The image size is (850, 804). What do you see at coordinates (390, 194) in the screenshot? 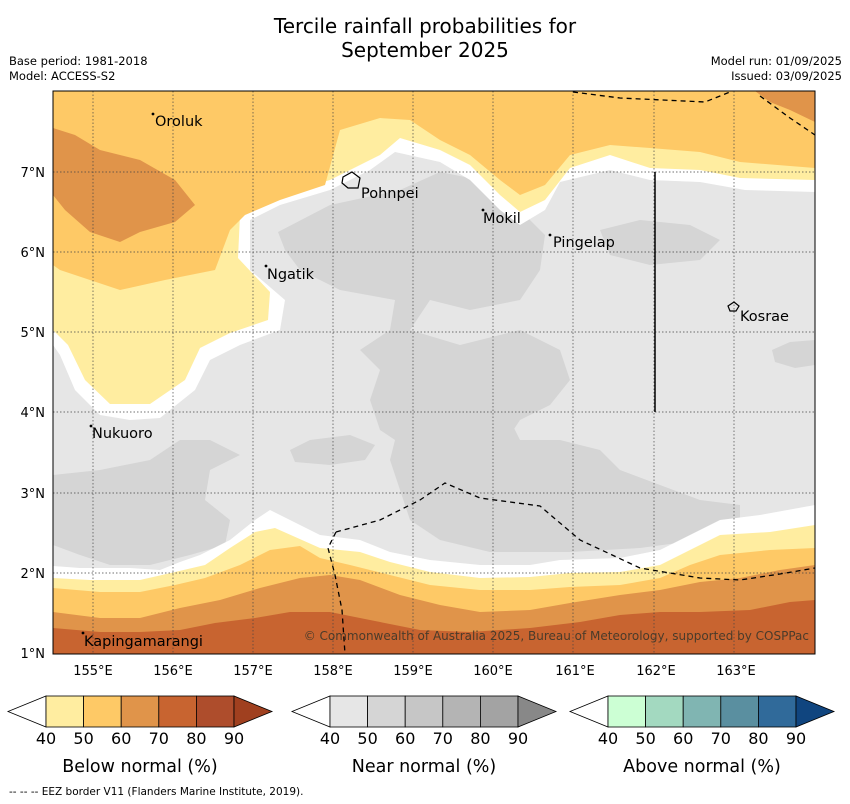
I see `label-pohnpei: Pohnpei` at bounding box center [390, 194].